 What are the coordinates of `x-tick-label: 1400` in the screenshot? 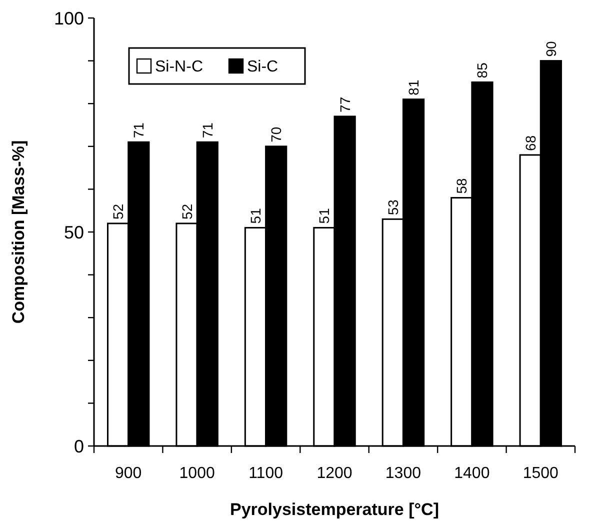 It's located at (472, 473).